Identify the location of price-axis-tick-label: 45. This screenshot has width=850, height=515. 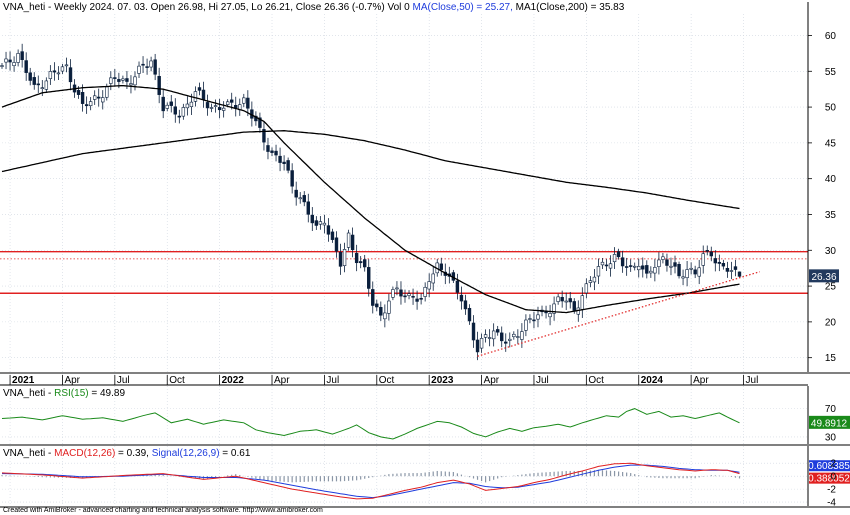
(831, 143).